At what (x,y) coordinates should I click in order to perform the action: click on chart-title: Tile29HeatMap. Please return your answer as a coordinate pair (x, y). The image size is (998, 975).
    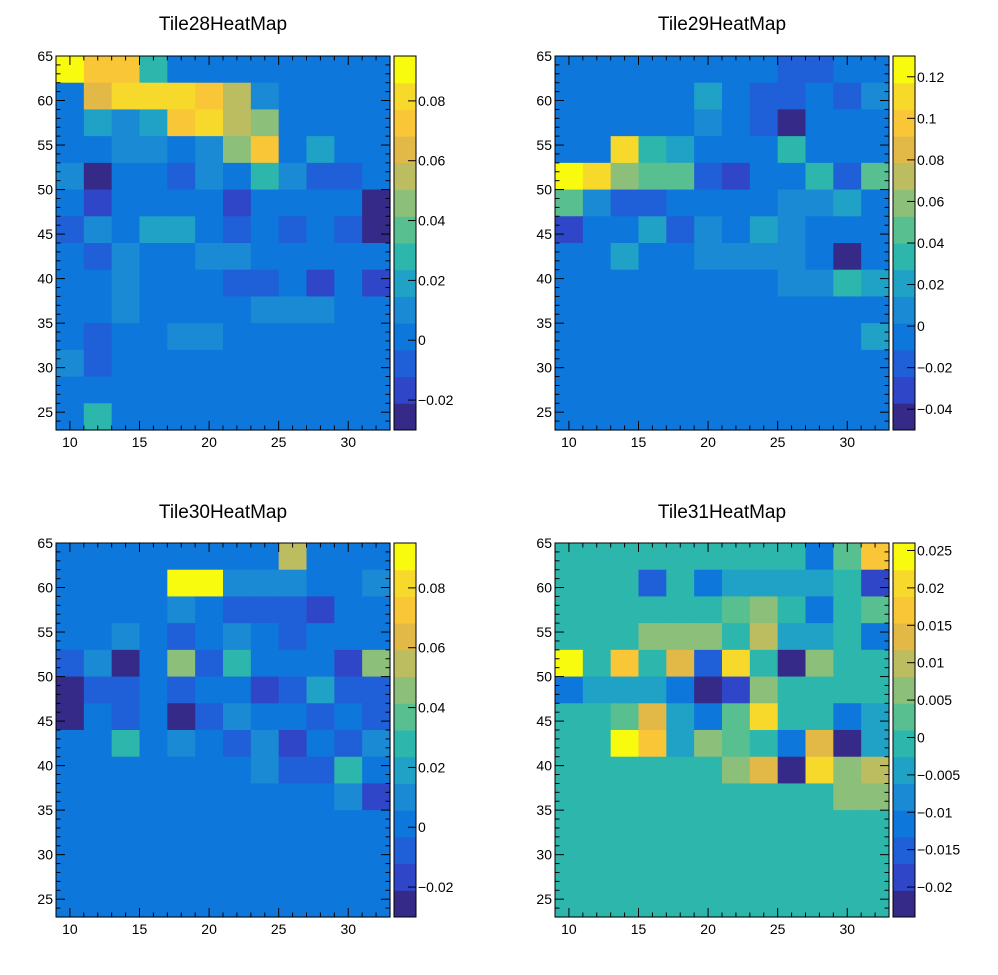
    Looking at the image, I should click on (722, 24).